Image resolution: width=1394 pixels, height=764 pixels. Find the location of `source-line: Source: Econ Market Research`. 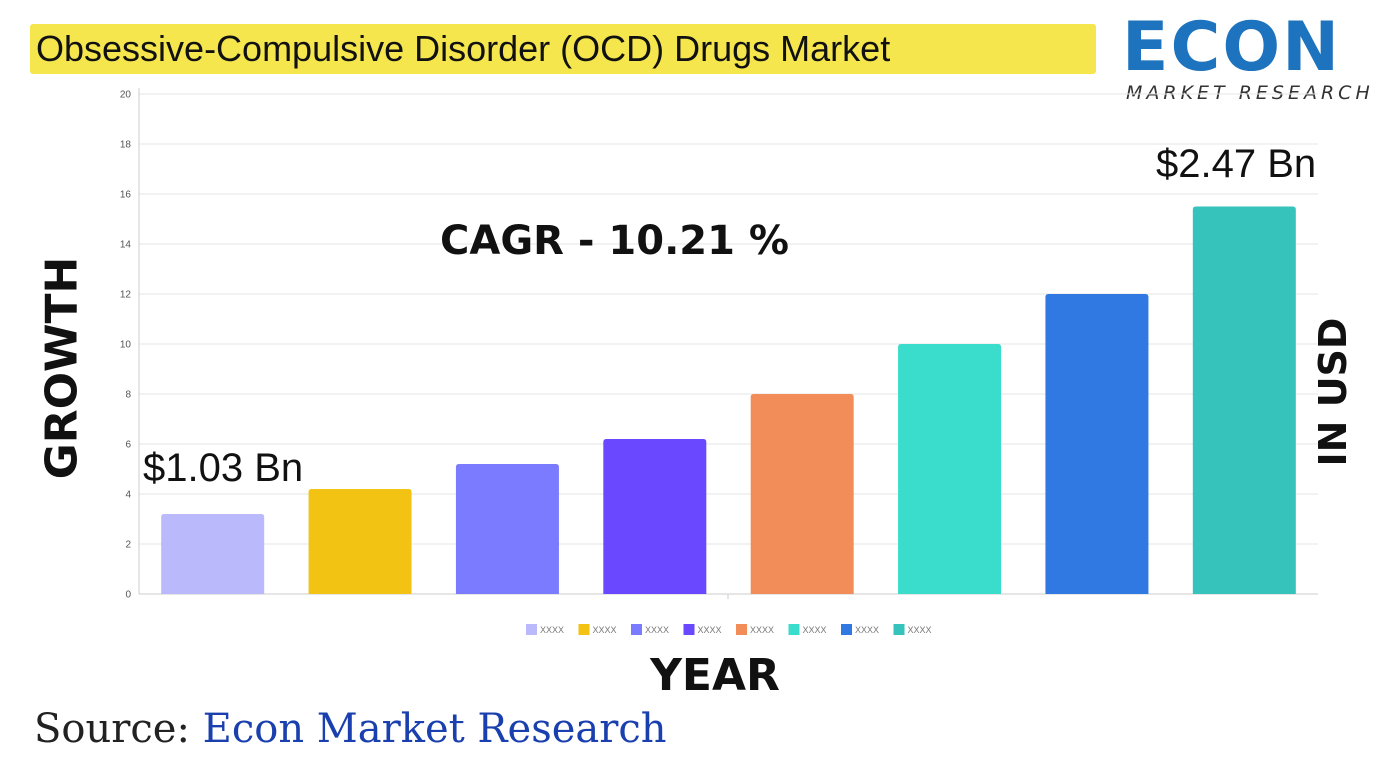

source-line: Source: Econ Market Research is located at coordinates (350, 729).